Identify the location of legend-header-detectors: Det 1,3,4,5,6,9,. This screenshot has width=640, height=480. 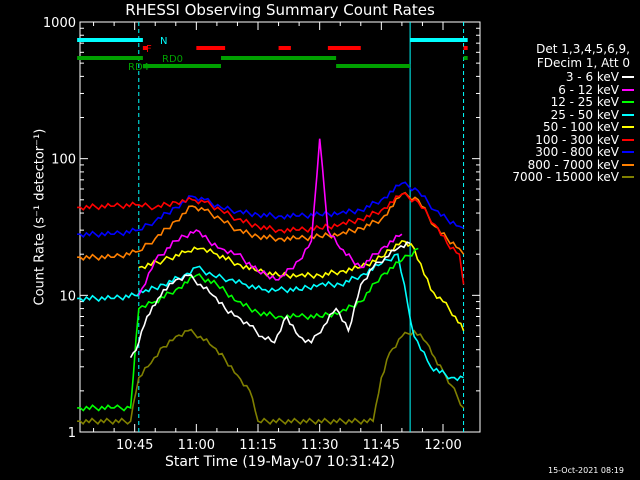
(583, 49).